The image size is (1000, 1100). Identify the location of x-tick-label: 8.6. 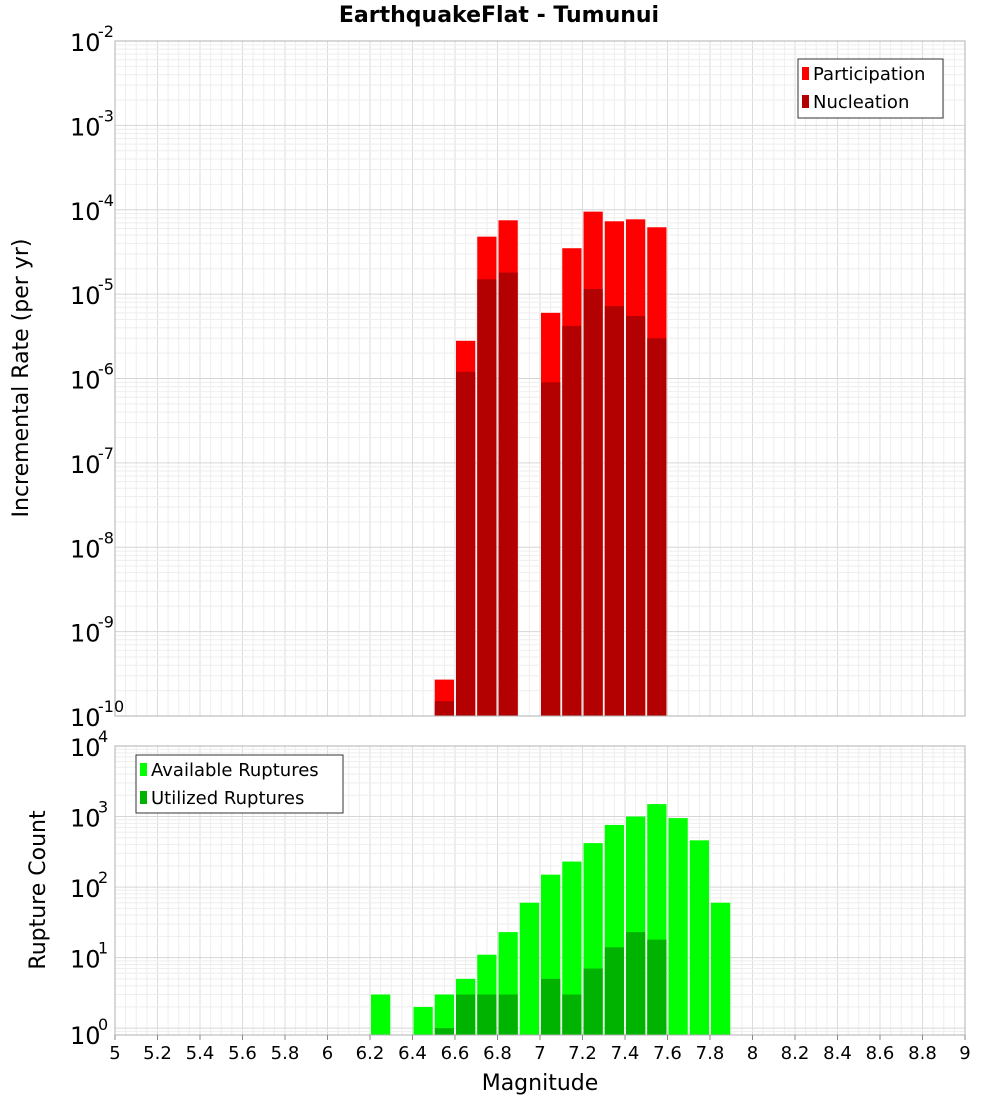
(880, 1053).